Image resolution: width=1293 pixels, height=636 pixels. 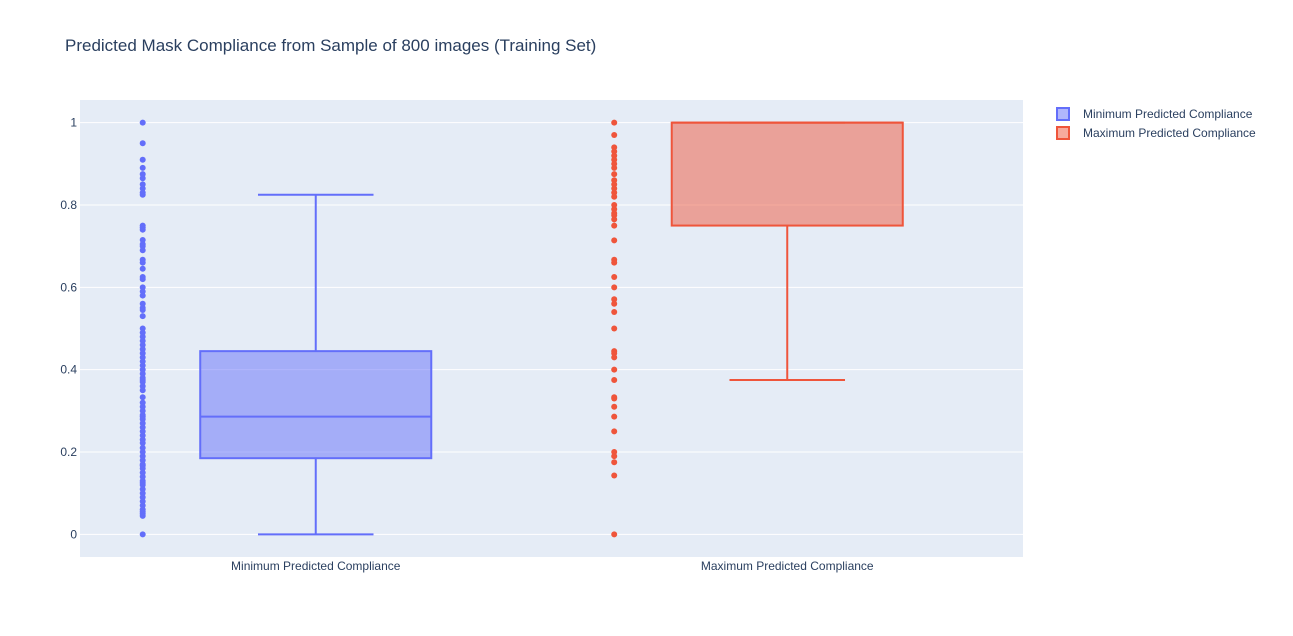 I want to click on legend-item: Maximum Predicted Compliance, so click(x=1156, y=133).